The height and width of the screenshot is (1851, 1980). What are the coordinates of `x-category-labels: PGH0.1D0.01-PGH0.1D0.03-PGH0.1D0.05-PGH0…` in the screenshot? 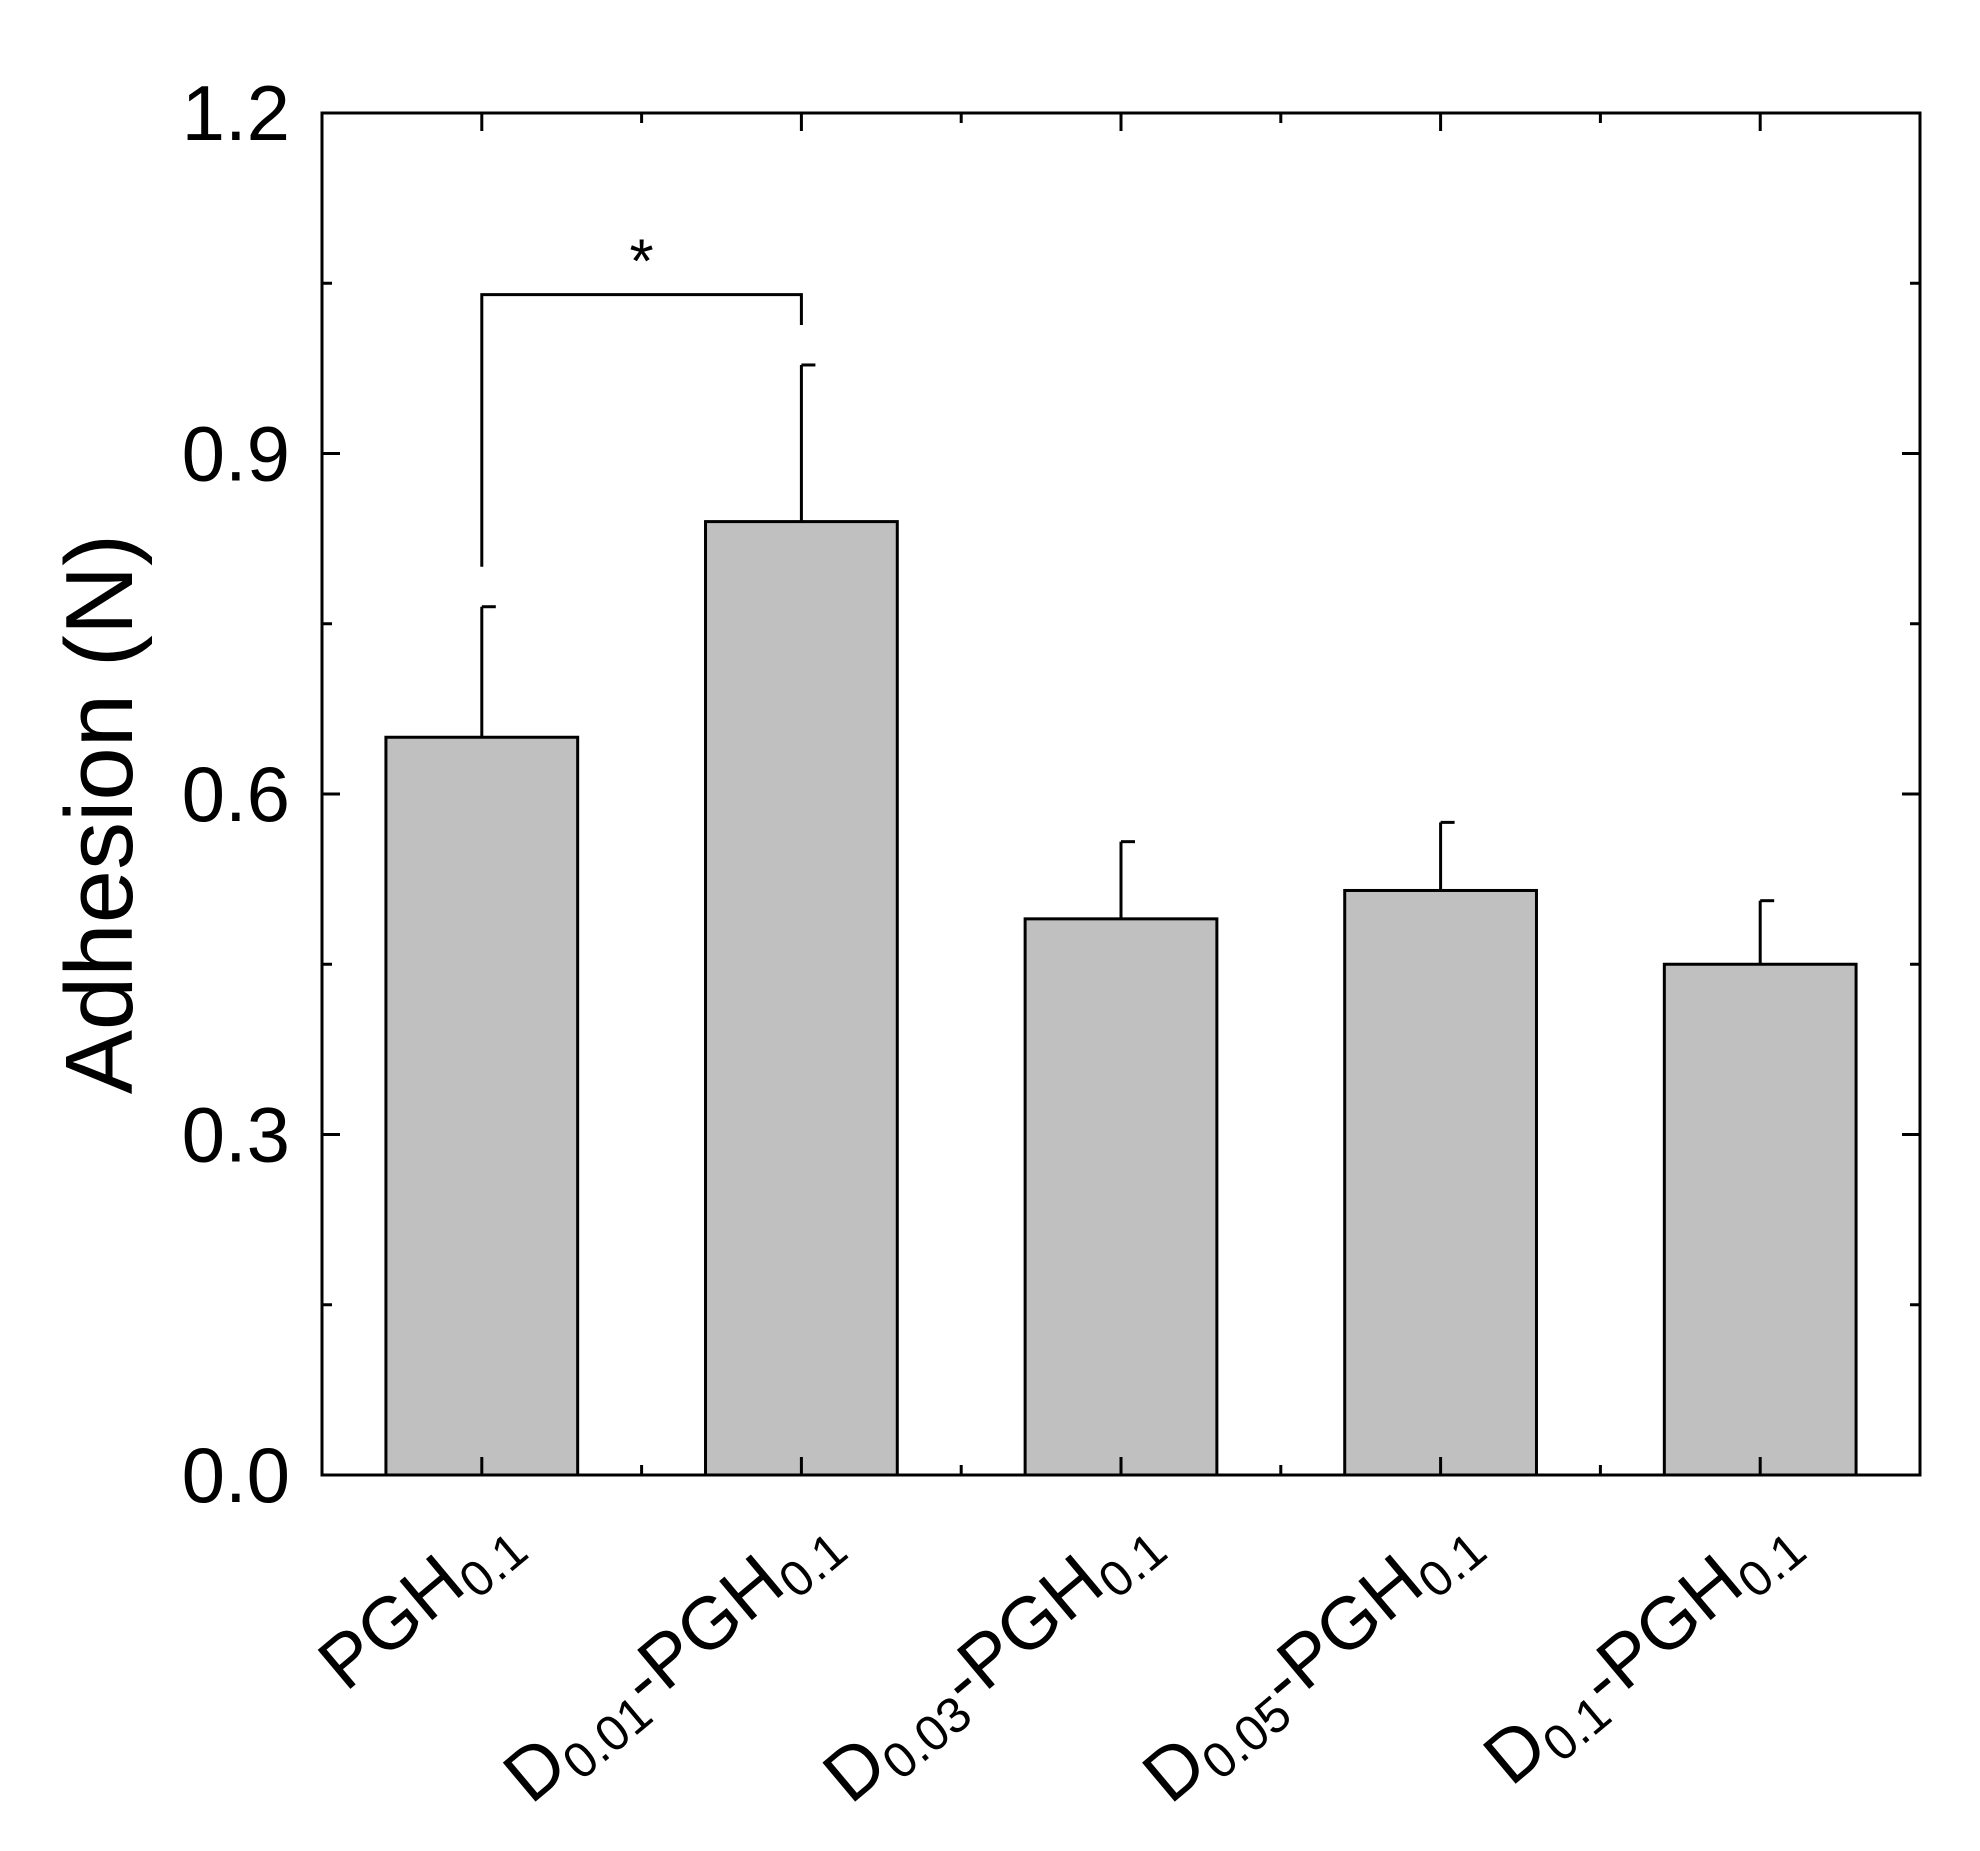 It's located at (1060, 1659).